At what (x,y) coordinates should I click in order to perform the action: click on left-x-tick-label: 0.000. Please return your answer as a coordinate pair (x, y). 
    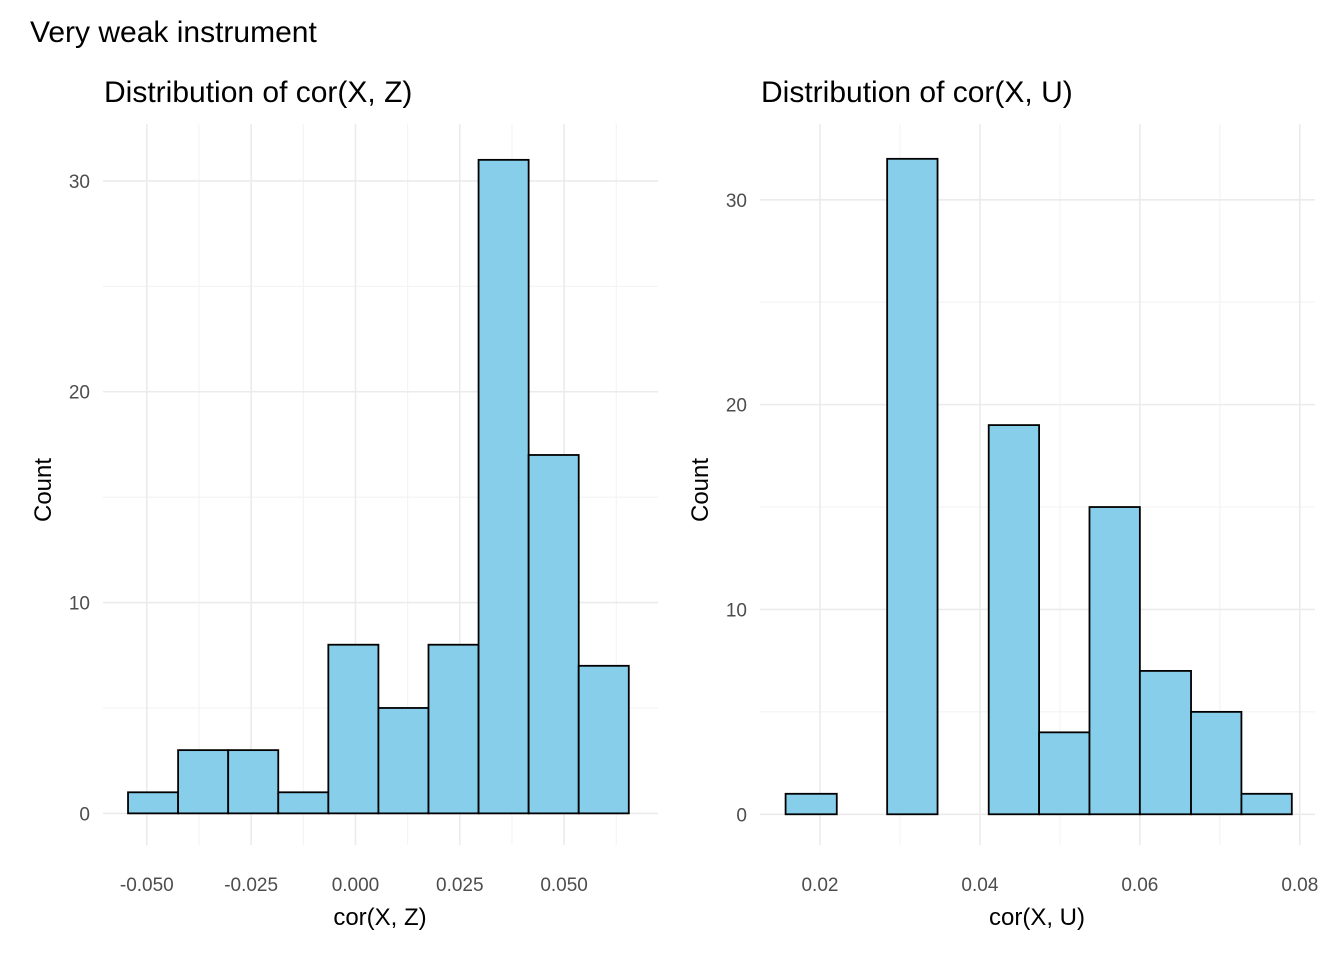
    Looking at the image, I should click on (356, 885).